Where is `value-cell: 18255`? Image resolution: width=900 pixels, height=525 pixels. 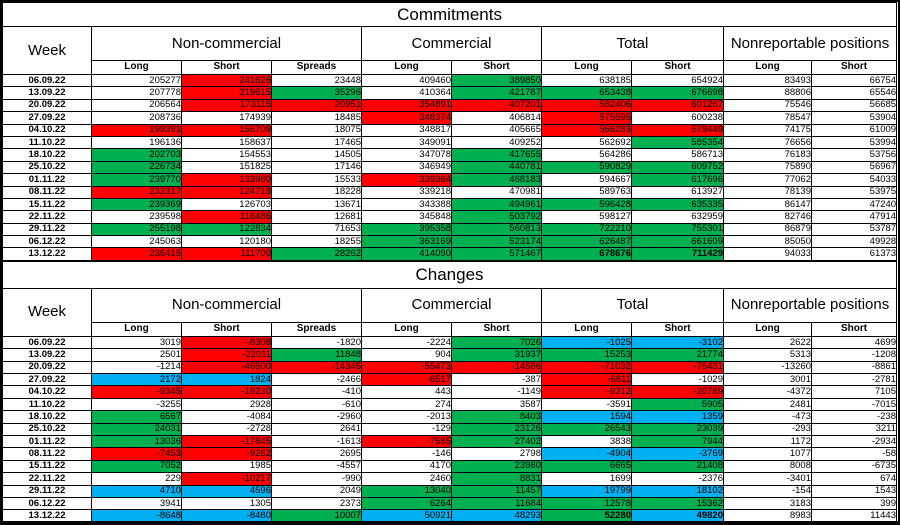 value-cell: 18255 is located at coordinates (316, 242).